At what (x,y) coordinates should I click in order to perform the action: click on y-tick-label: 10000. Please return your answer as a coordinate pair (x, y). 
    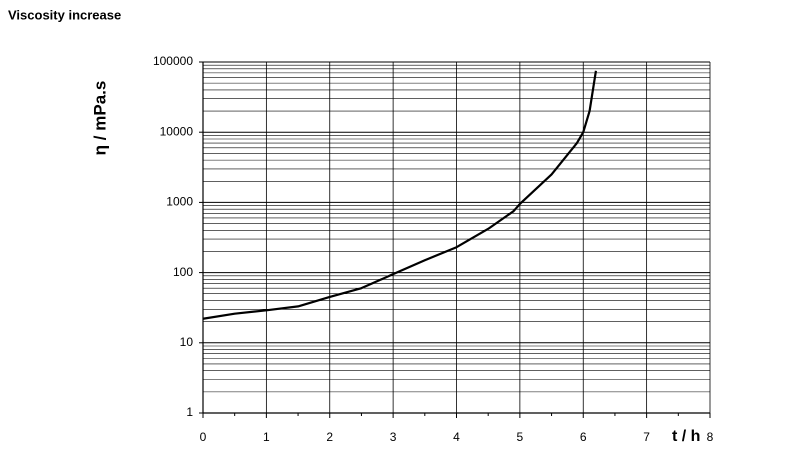
    Looking at the image, I should click on (177, 131).